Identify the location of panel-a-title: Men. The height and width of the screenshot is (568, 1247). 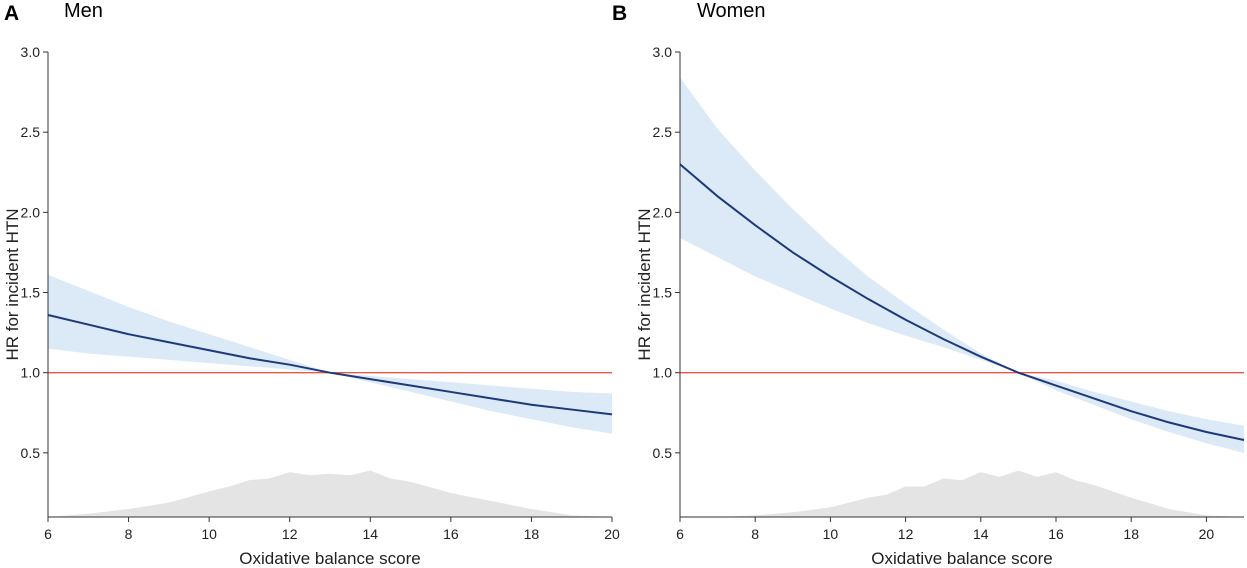
(83, 11).